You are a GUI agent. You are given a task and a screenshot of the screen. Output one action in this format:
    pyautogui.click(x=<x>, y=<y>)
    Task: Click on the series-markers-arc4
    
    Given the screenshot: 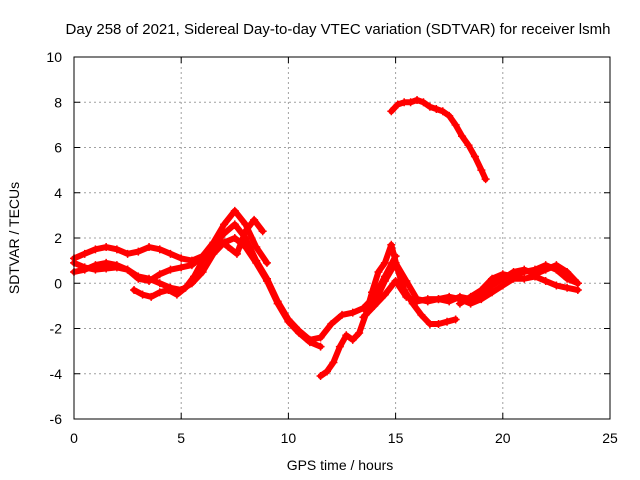 What is the action you would take?
    pyautogui.click(x=198, y=258)
    